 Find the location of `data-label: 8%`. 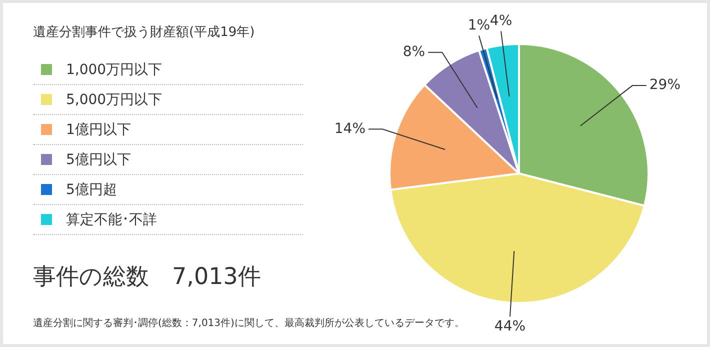

data-label: 8% is located at coordinates (414, 52).